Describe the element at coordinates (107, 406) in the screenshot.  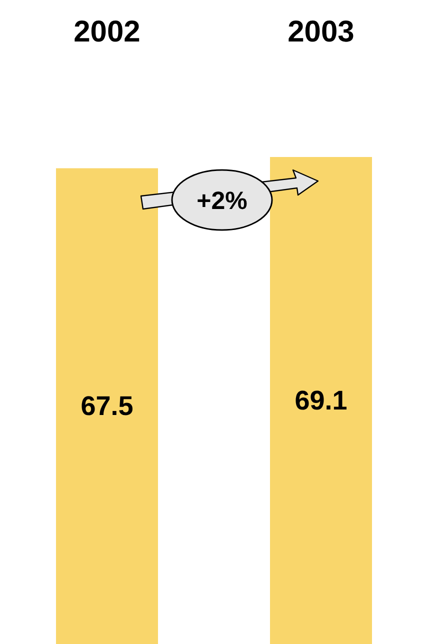
I see `data-label: 67.5` at that location.